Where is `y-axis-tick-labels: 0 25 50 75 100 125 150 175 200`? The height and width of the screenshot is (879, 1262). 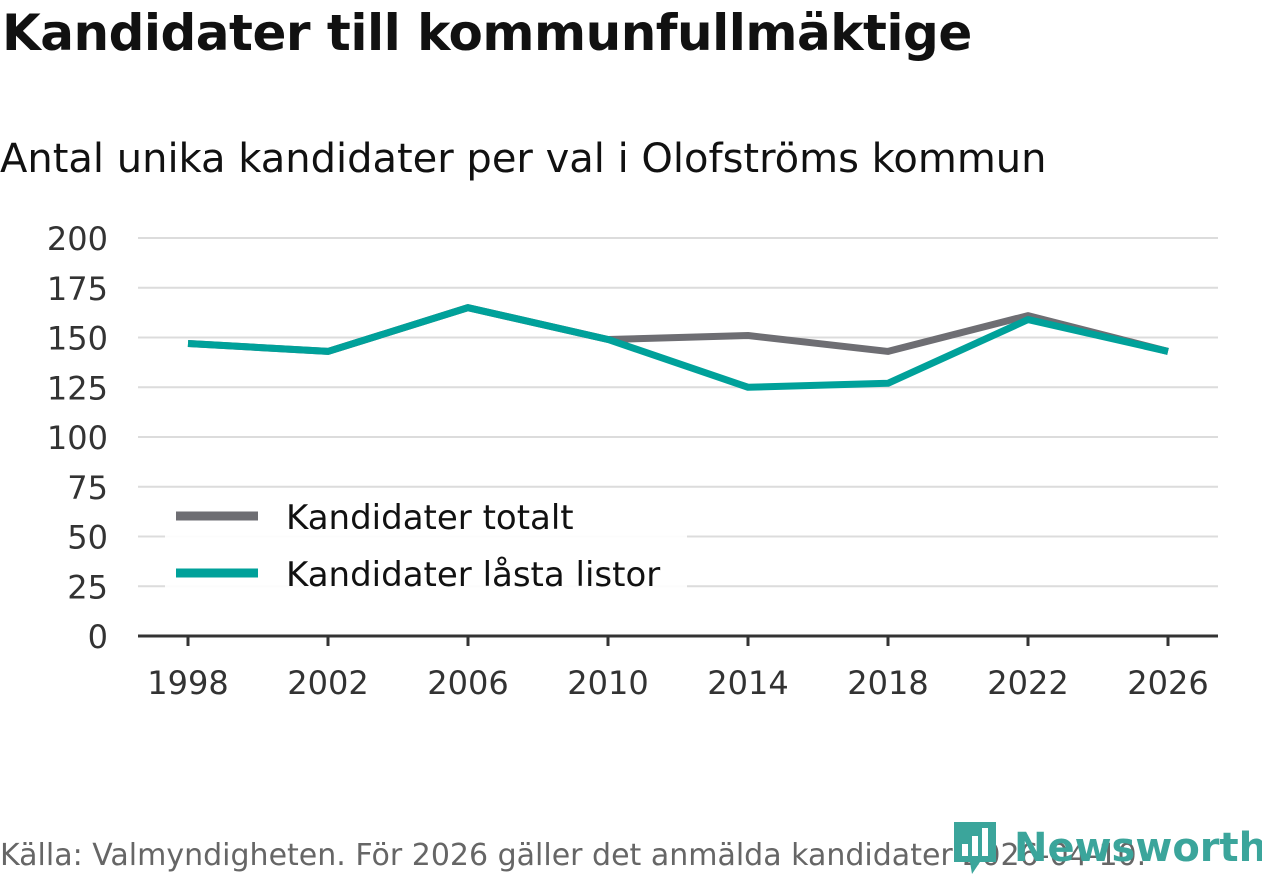 y-axis-tick-labels: 0 25 50 75 100 125 150 175 200 is located at coordinates (77, 438).